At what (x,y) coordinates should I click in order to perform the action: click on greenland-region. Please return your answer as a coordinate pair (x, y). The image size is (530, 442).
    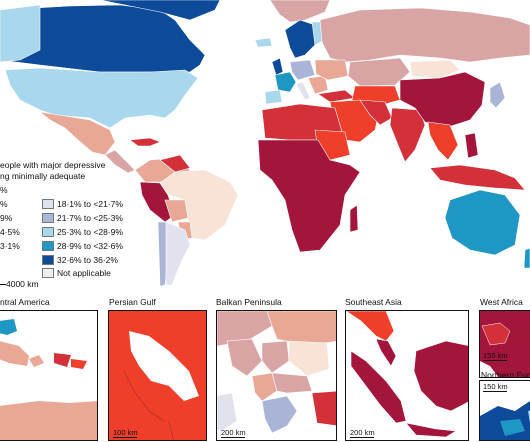
    Looking at the image, I should click on (300, 11).